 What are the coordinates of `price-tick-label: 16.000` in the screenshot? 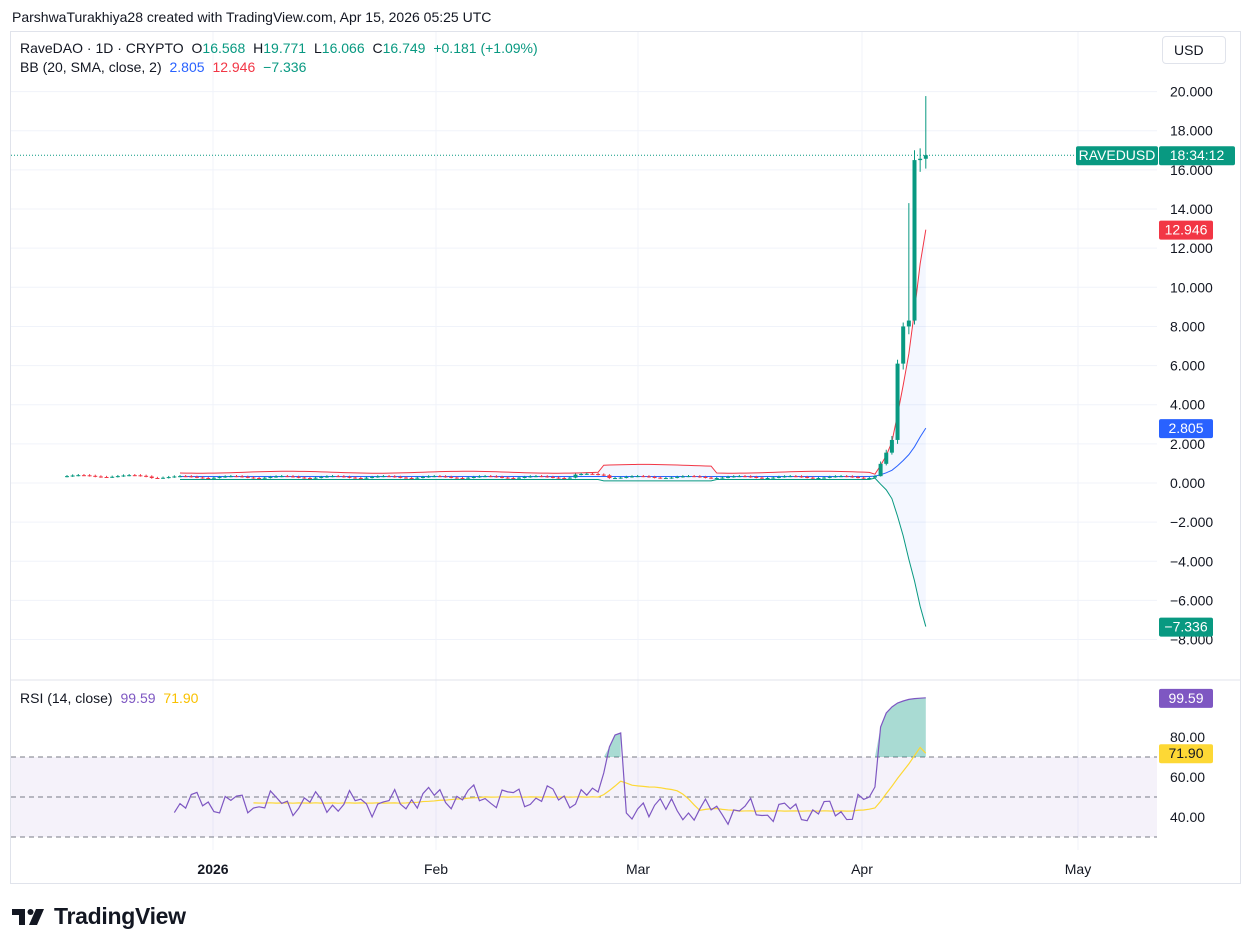 It's located at (1191, 170).